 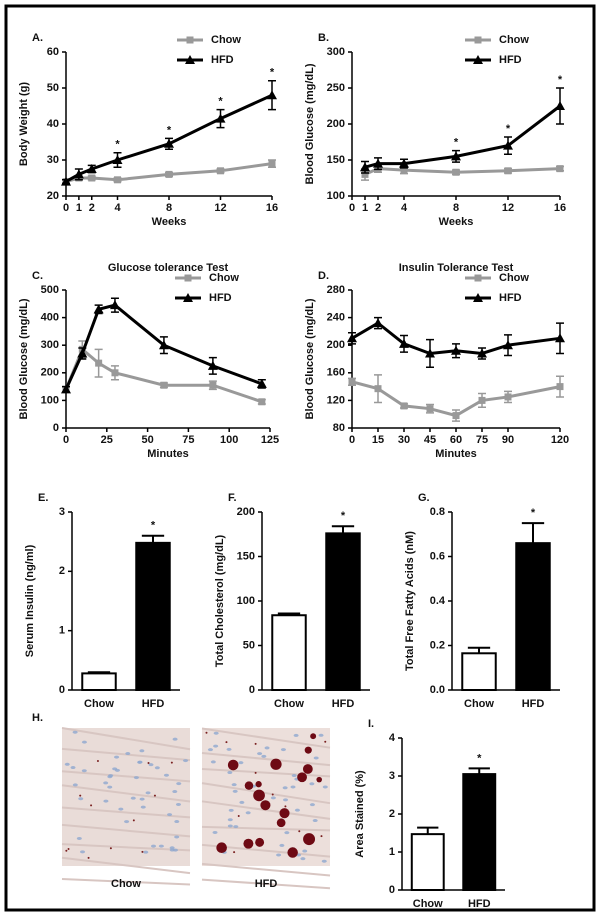 What do you see at coordinates (510, 60) in the screenshot?
I see `legend-label: HFD` at bounding box center [510, 60].